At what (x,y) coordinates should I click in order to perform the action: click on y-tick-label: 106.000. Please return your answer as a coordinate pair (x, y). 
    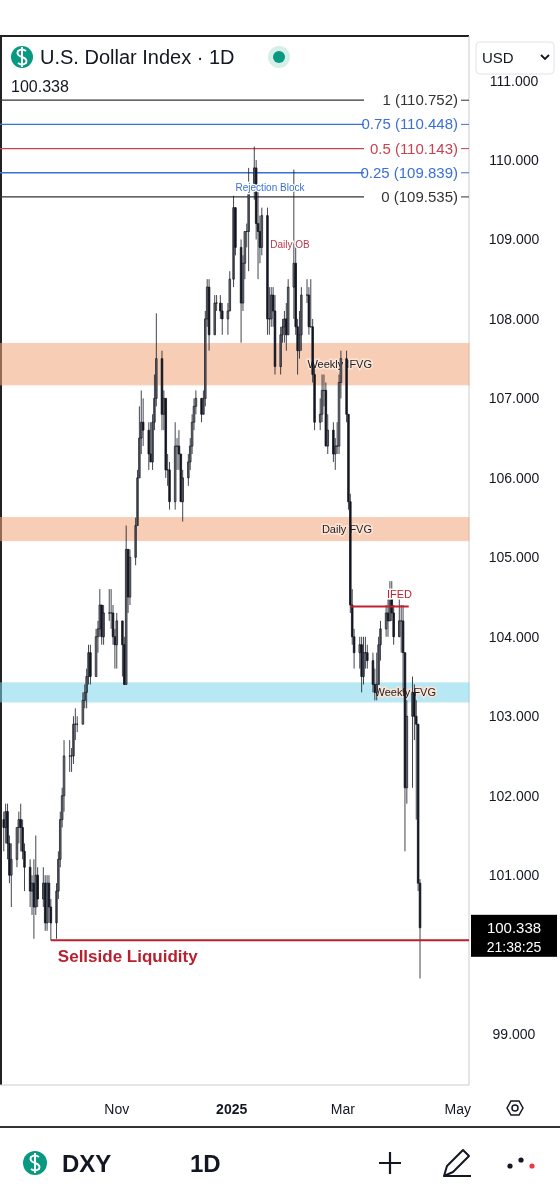
    Looking at the image, I should click on (514, 477).